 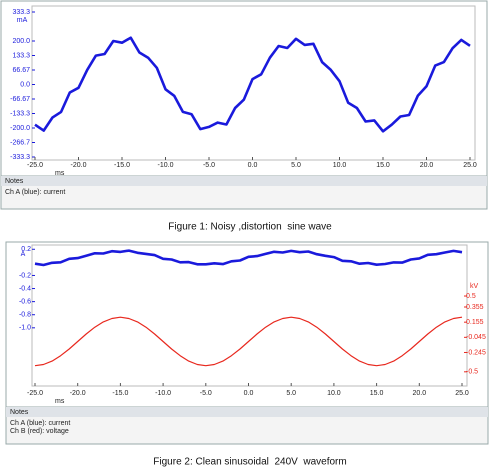 What do you see at coordinates (475, 322) in the screenshot?
I see `y2-tick-label: 0.155` at bounding box center [475, 322].